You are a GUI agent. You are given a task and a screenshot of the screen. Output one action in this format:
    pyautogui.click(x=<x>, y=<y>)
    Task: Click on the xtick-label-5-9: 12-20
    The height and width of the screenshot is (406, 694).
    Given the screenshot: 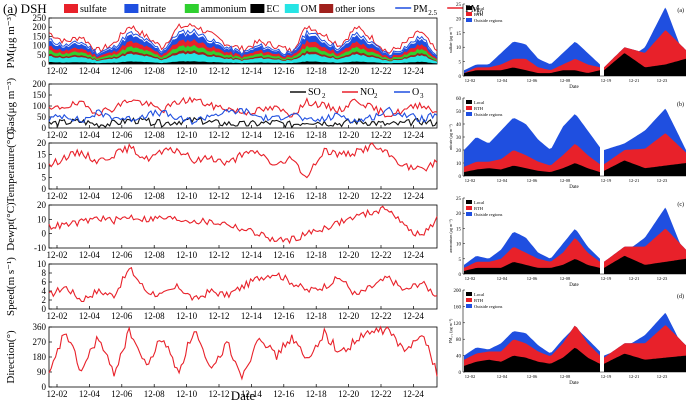 What is the action you would take?
    pyautogui.click(x=348, y=394)
    